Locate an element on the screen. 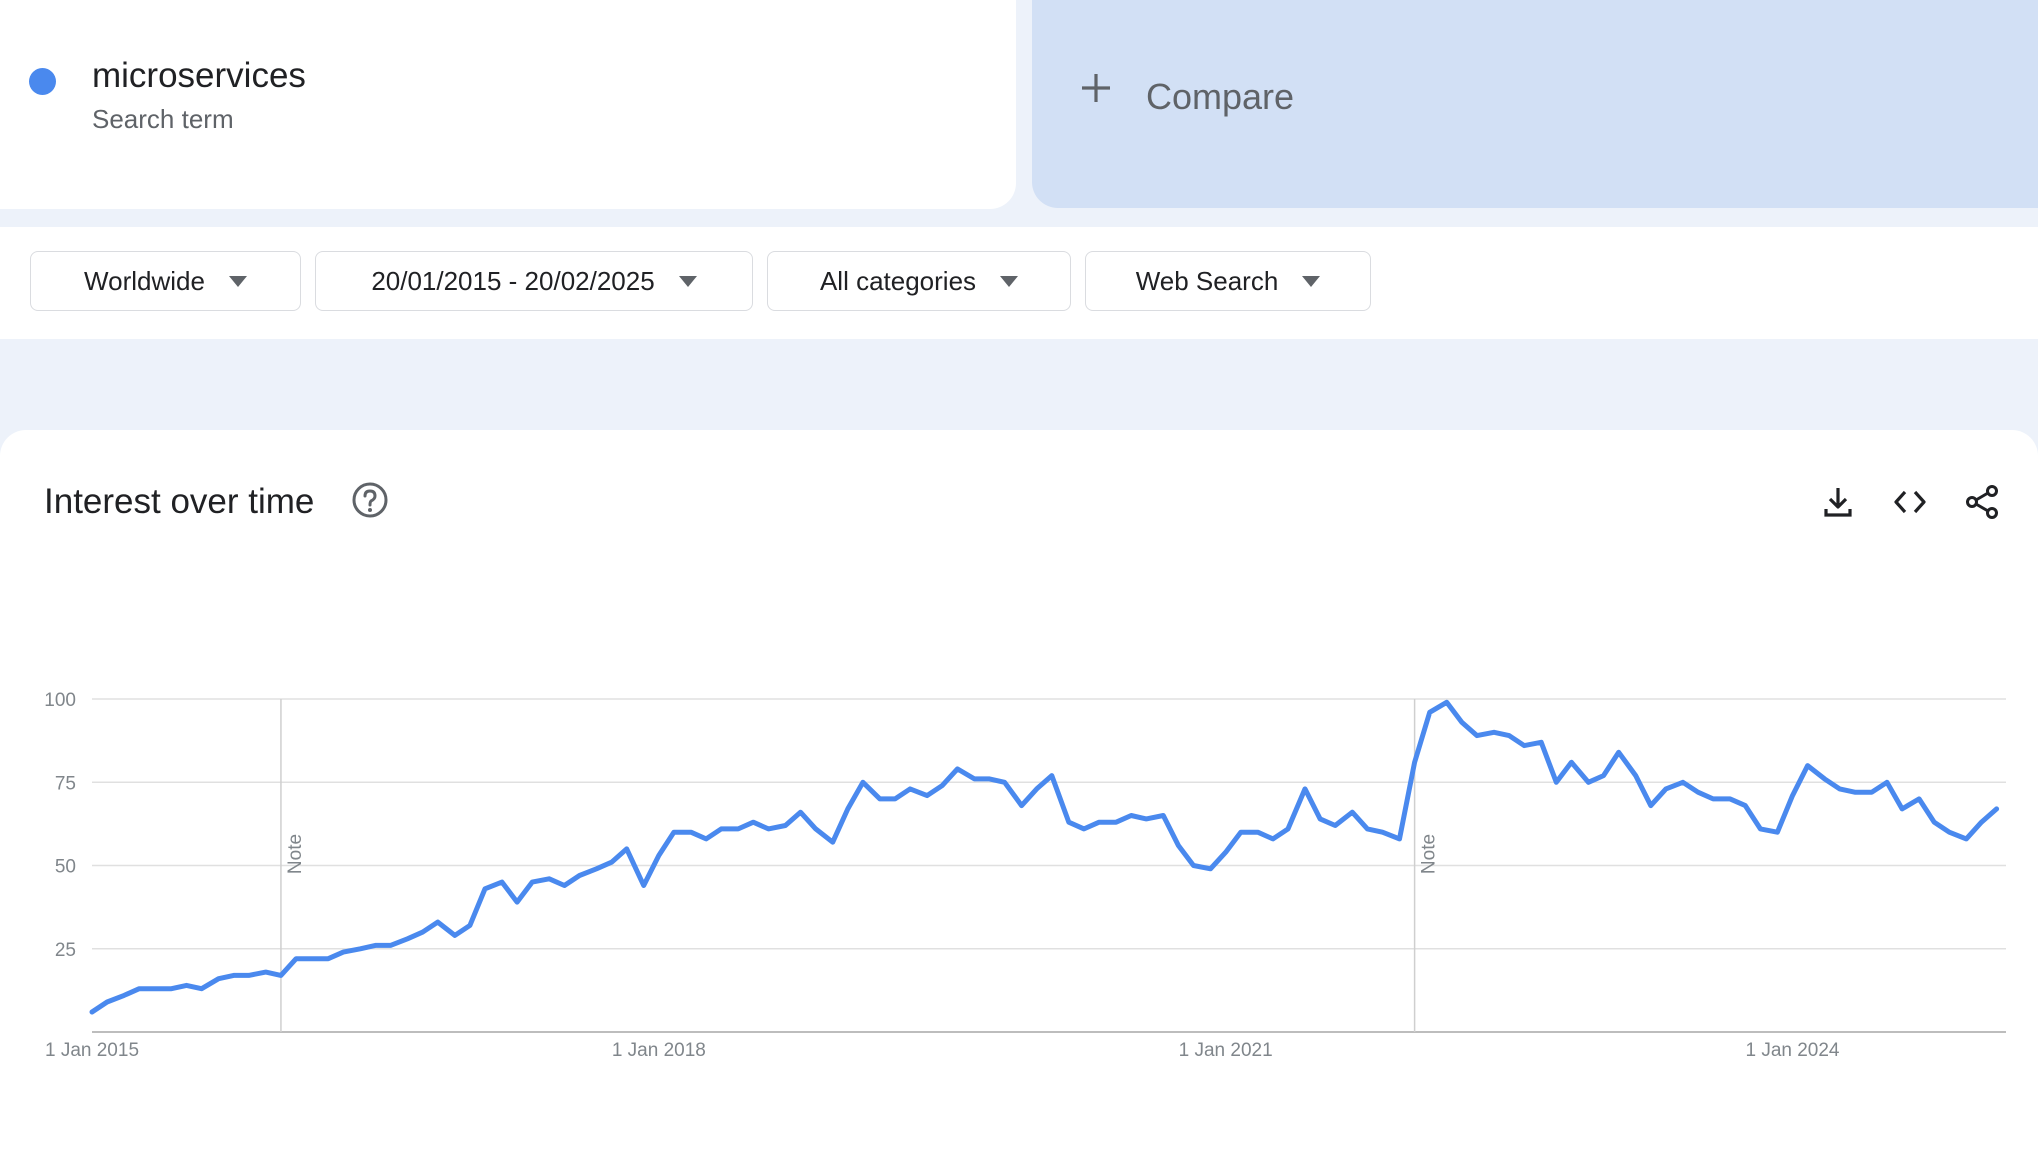  help-icon is located at coordinates (370, 500).